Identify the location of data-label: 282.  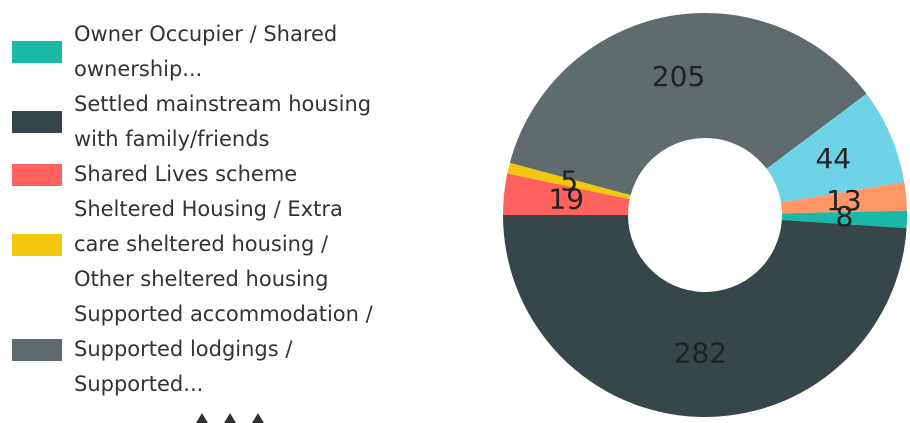
(700, 352).